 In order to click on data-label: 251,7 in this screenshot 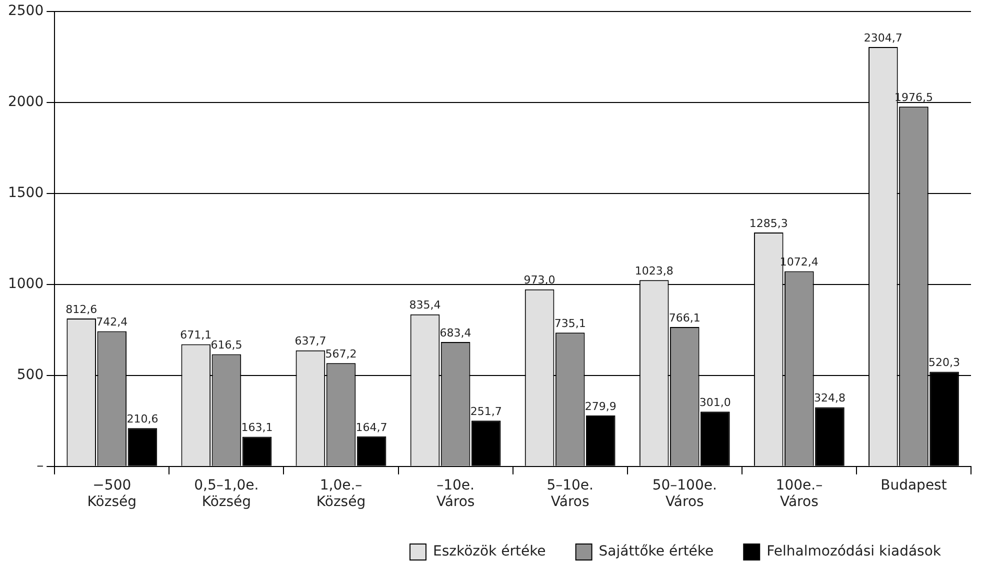, I will do `click(486, 411)`.